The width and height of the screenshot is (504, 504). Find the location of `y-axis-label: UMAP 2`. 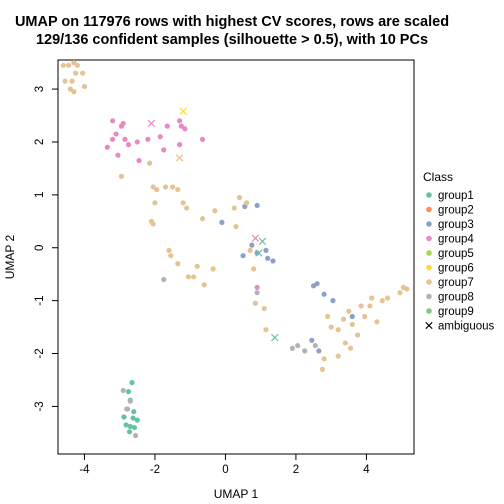

y-axis-label: UMAP 2 is located at coordinates (10, 256).